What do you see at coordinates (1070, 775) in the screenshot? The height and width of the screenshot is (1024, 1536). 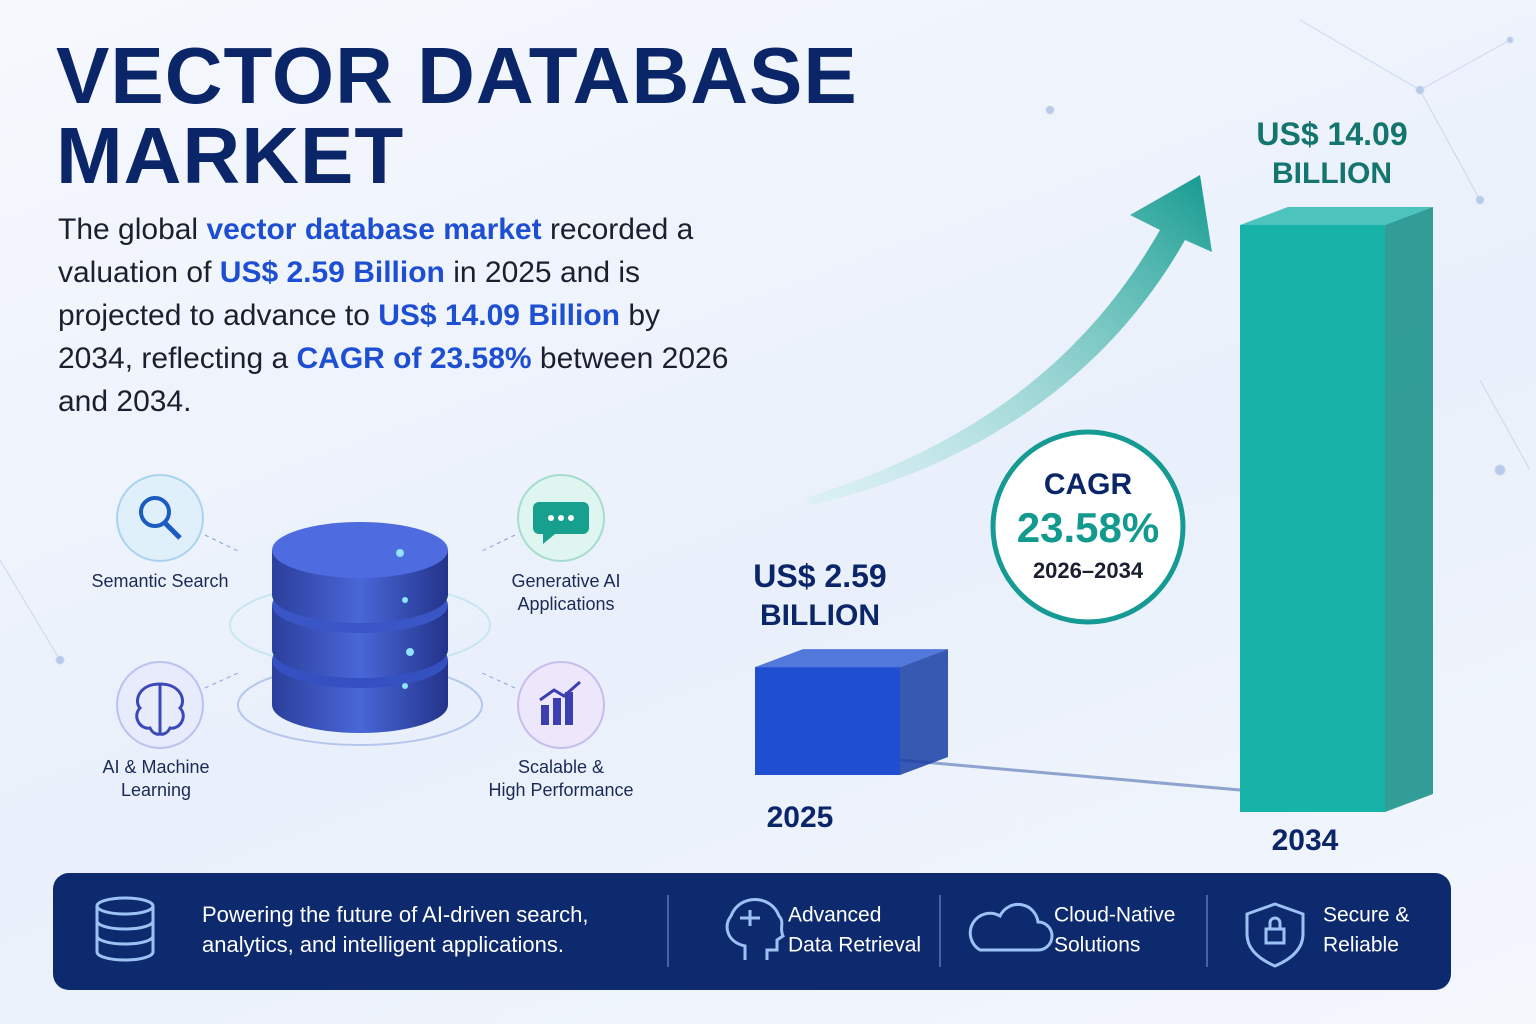 I see `baseline` at bounding box center [1070, 775].